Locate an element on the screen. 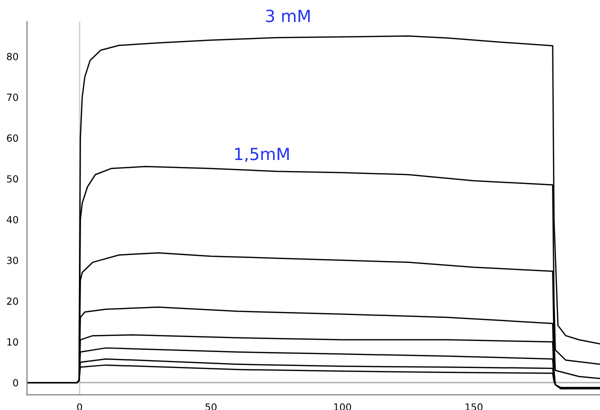 The height and width of the screenshot is (410, 600). y-tick-label: 80 is located at coordinates (12, 56).